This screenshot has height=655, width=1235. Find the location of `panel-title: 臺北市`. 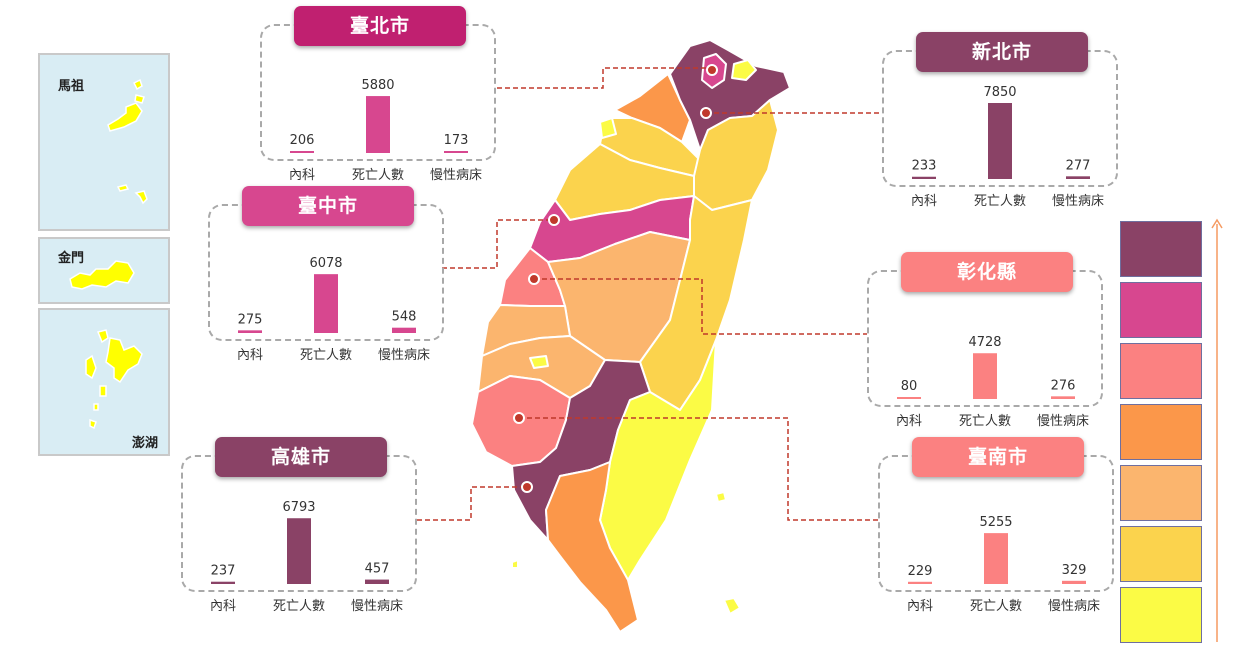

panel-title: 臺北市 is located at coordinates (380, 26).